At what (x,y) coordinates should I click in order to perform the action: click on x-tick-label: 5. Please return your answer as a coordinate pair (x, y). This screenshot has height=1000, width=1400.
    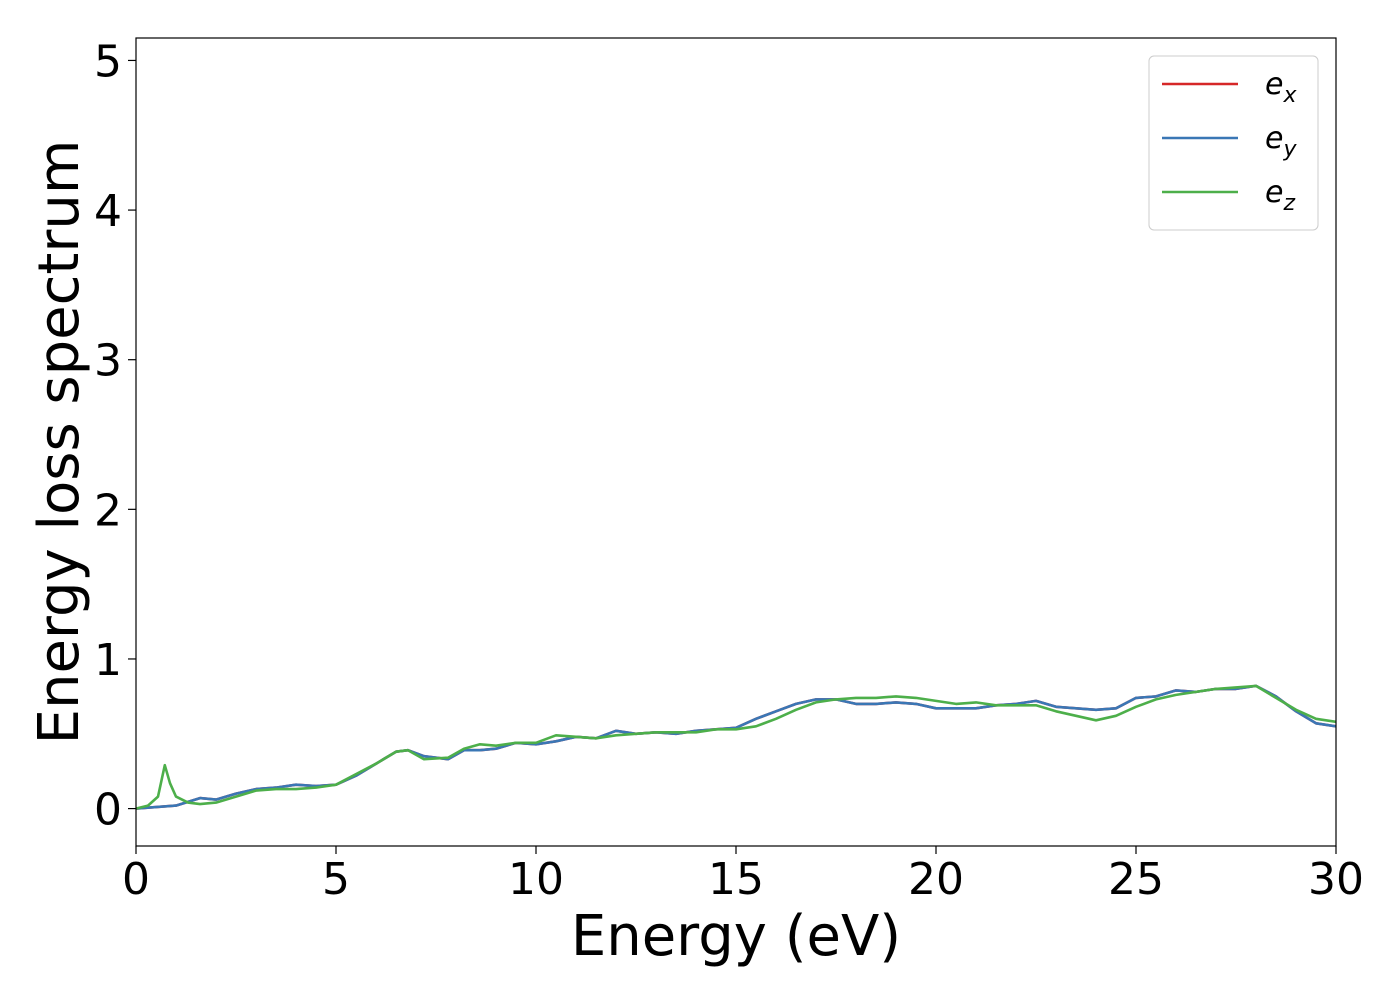
    Looking at the image, I should click on (336, 879).